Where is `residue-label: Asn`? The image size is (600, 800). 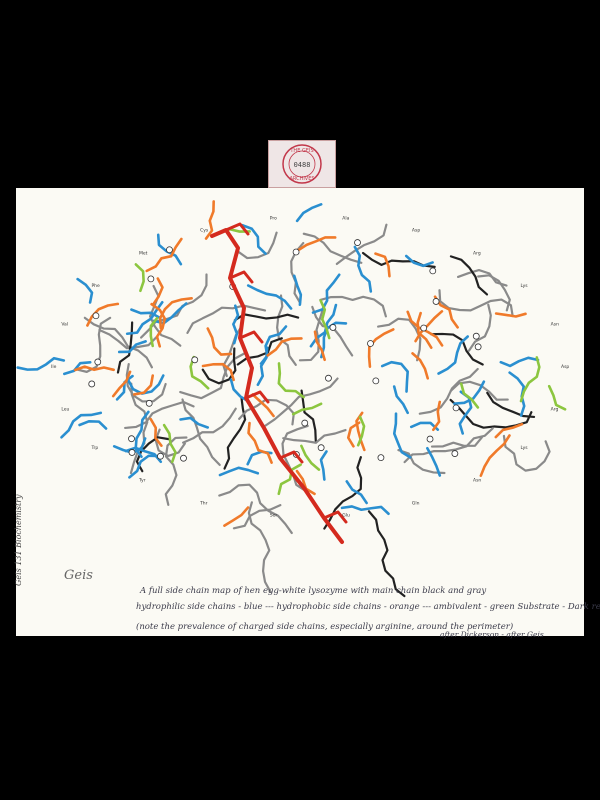
residue-label: Asn is located at coordinates (555, 325).